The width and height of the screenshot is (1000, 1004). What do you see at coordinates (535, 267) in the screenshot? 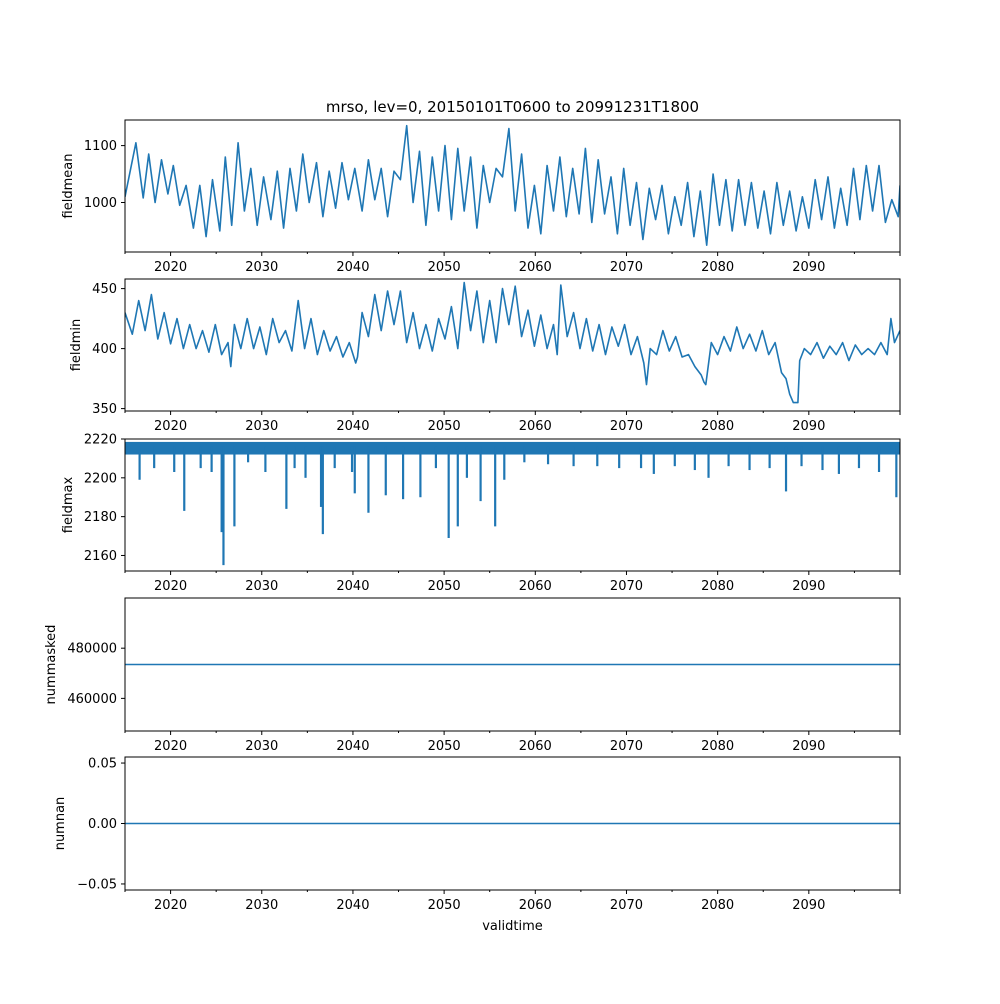
I see `fieldmean-x-tick-label-2060: 2060` at bounding box center [535, 267].